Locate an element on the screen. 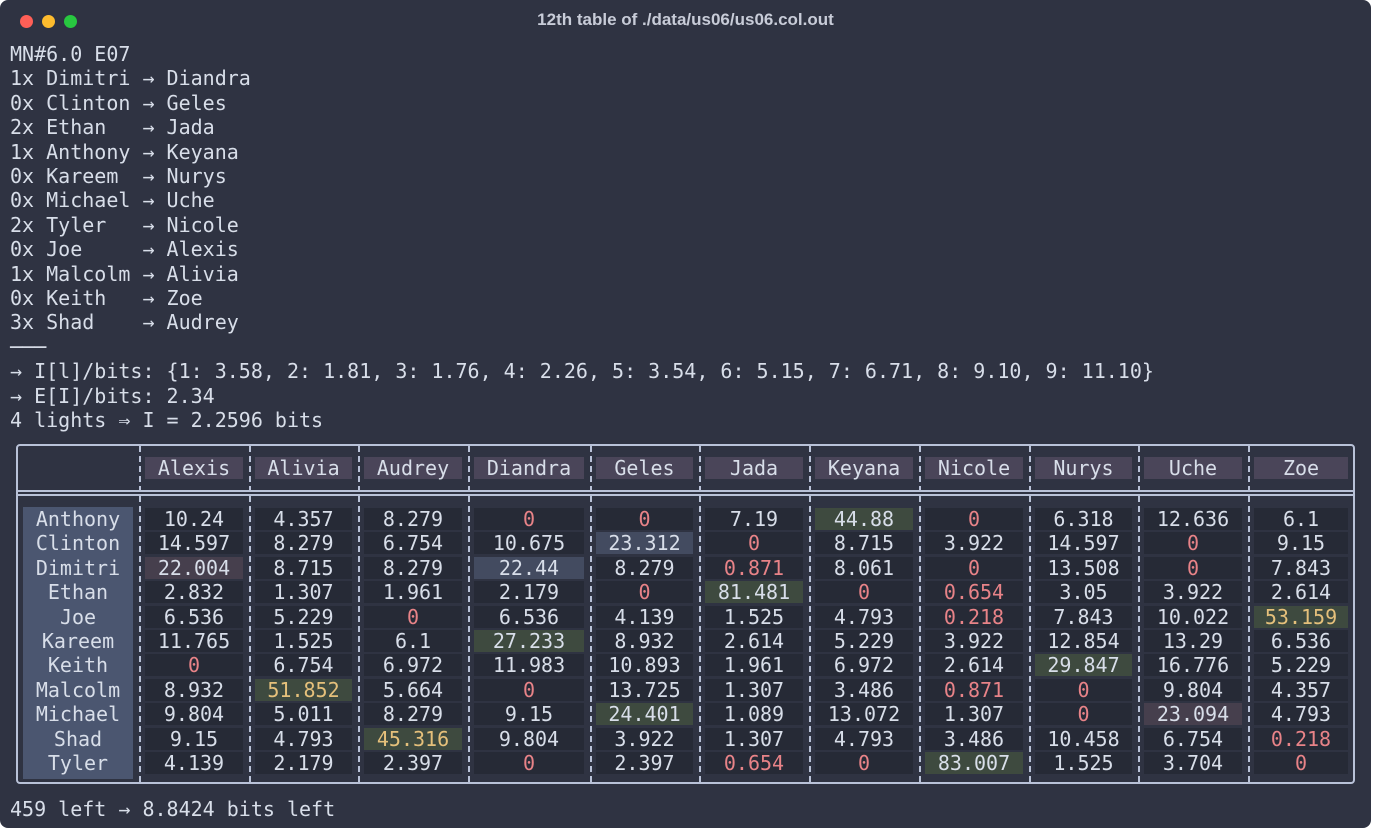 The height and width of the screenshot is (830, 1373). row-label: Ethan is located at coordinates (78, 592).